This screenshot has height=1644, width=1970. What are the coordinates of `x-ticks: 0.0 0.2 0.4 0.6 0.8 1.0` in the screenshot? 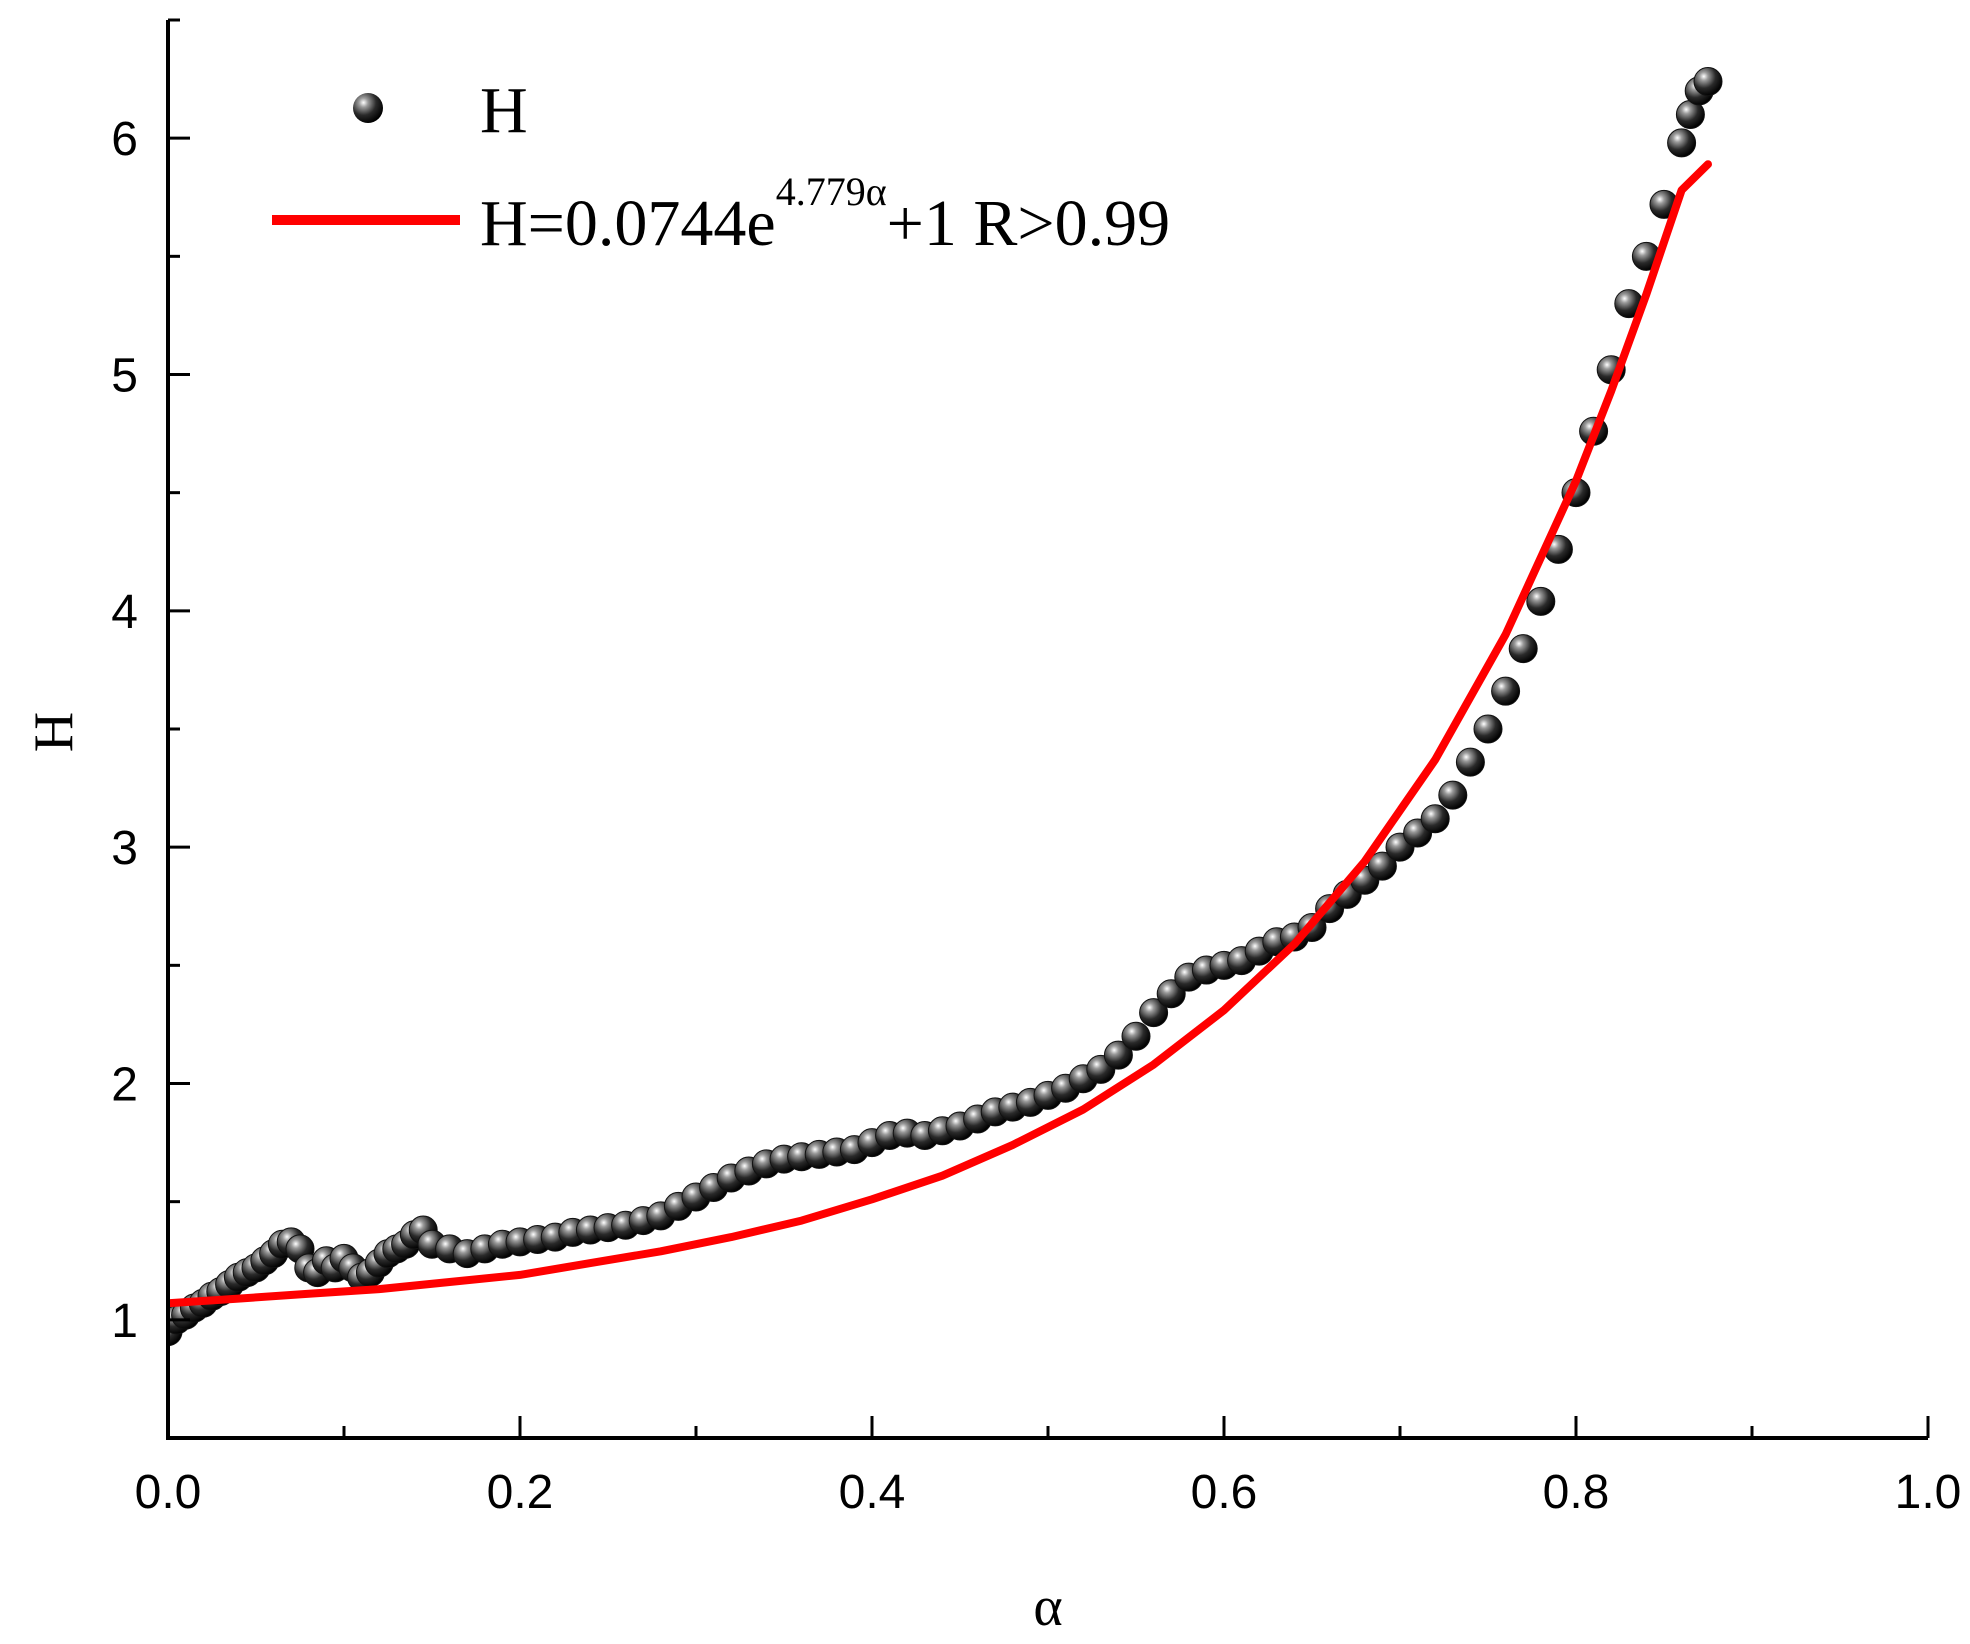 It's located at (1048, 1467).